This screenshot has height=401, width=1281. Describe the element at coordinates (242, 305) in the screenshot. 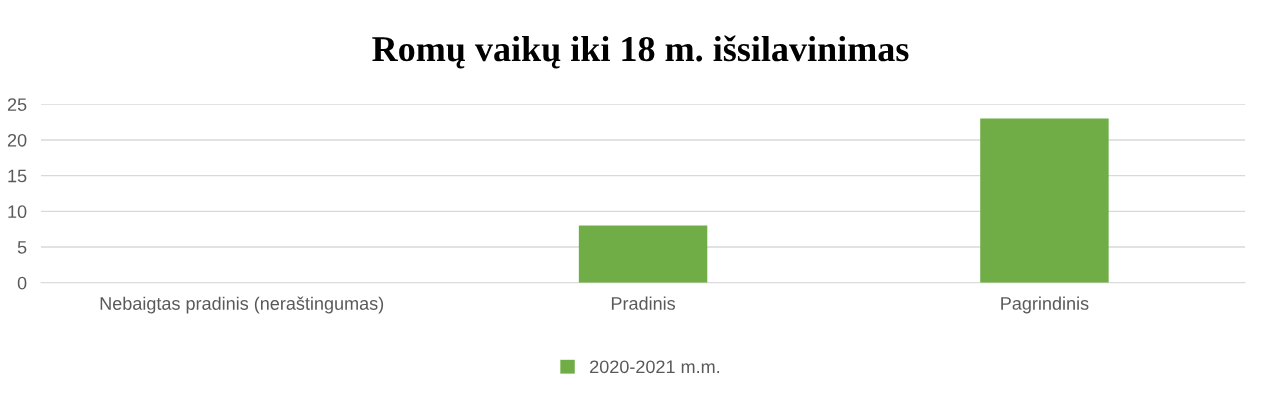

I see `x-tick-label: Nebaigtas pradinis (neraštingumas)` at that location.